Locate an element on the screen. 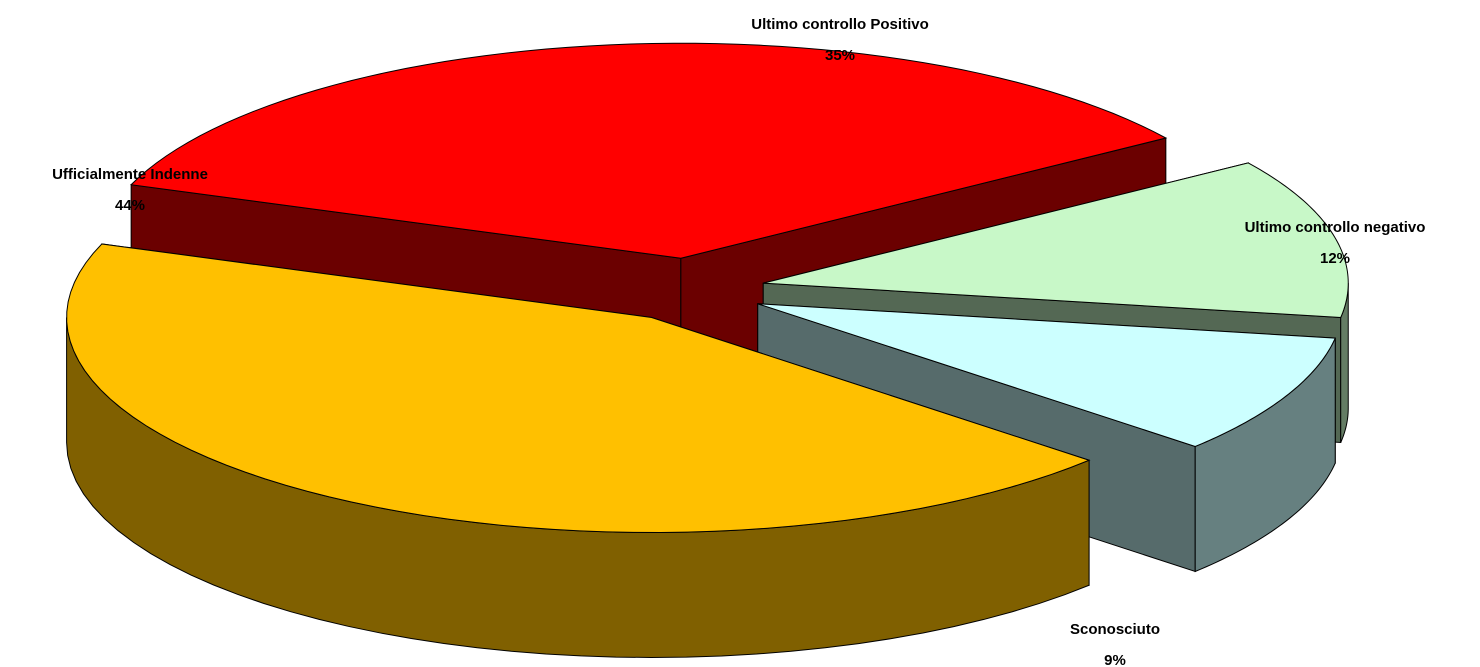 The height and width of the screenshot is (667, 1480). slice-value-label: 35% is located at coordinates (840, 55).